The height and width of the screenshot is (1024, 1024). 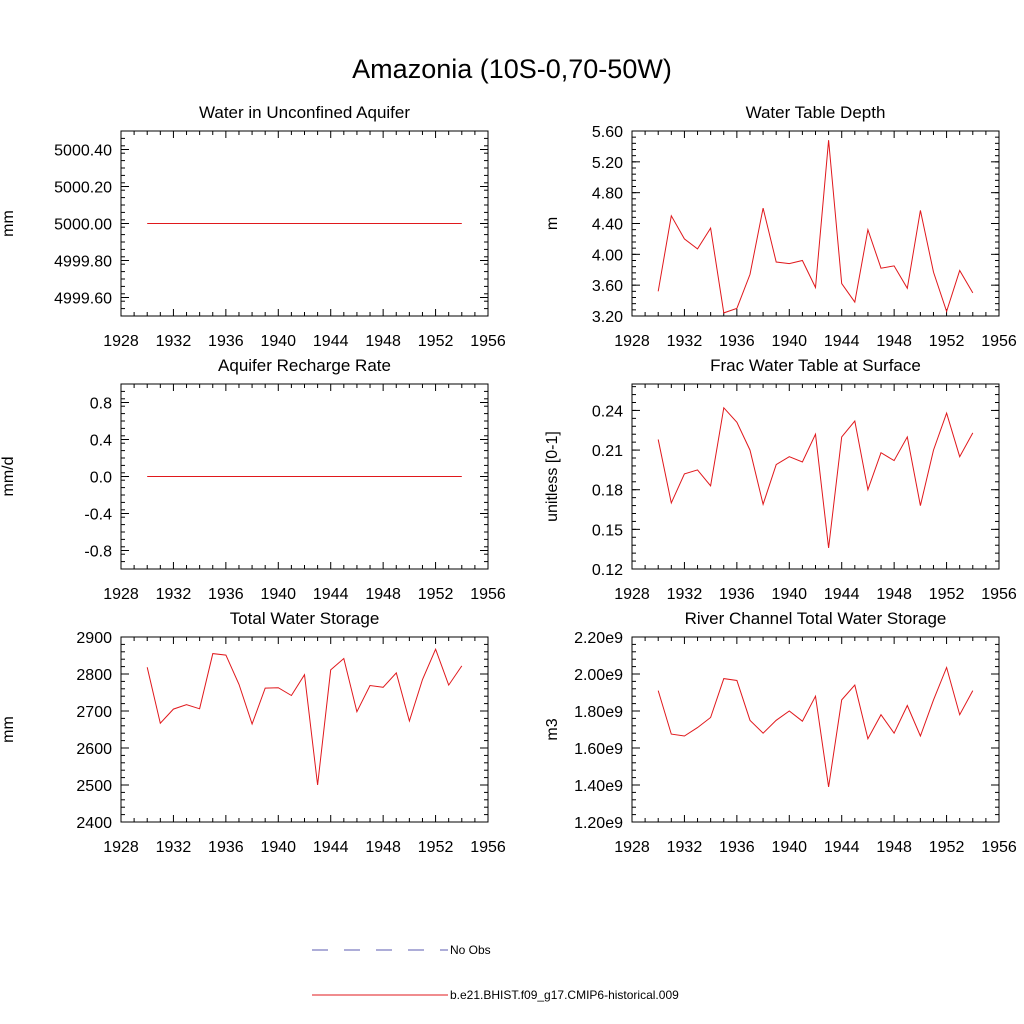 I want to click on y-tick-label: 4.80, so click(x=607, y=194).